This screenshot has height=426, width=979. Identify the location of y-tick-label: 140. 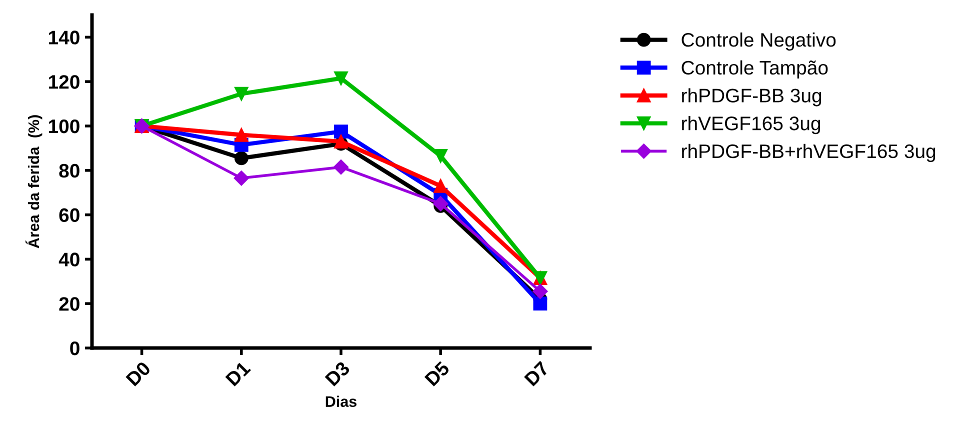
(64, 37).